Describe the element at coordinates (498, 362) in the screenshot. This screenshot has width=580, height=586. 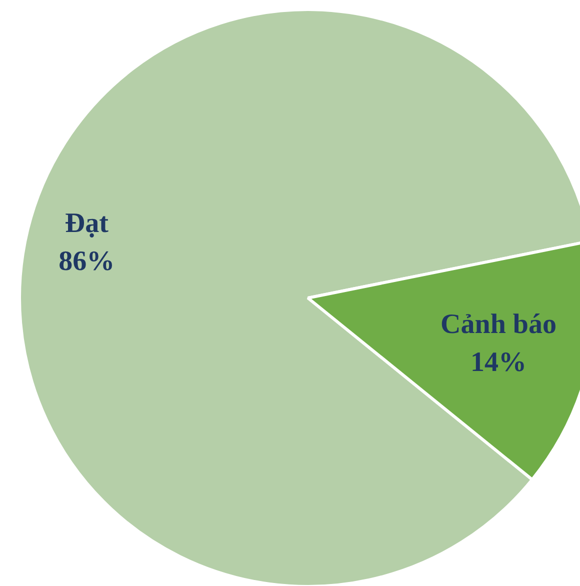
I see `data-label: 14%` at that location.